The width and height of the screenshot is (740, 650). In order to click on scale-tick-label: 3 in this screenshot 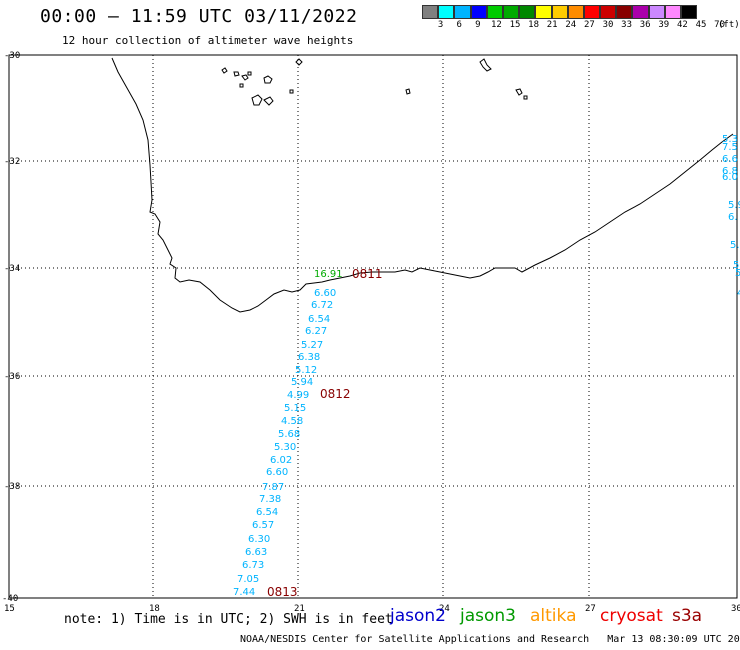, I will do `click(440, 25)`.